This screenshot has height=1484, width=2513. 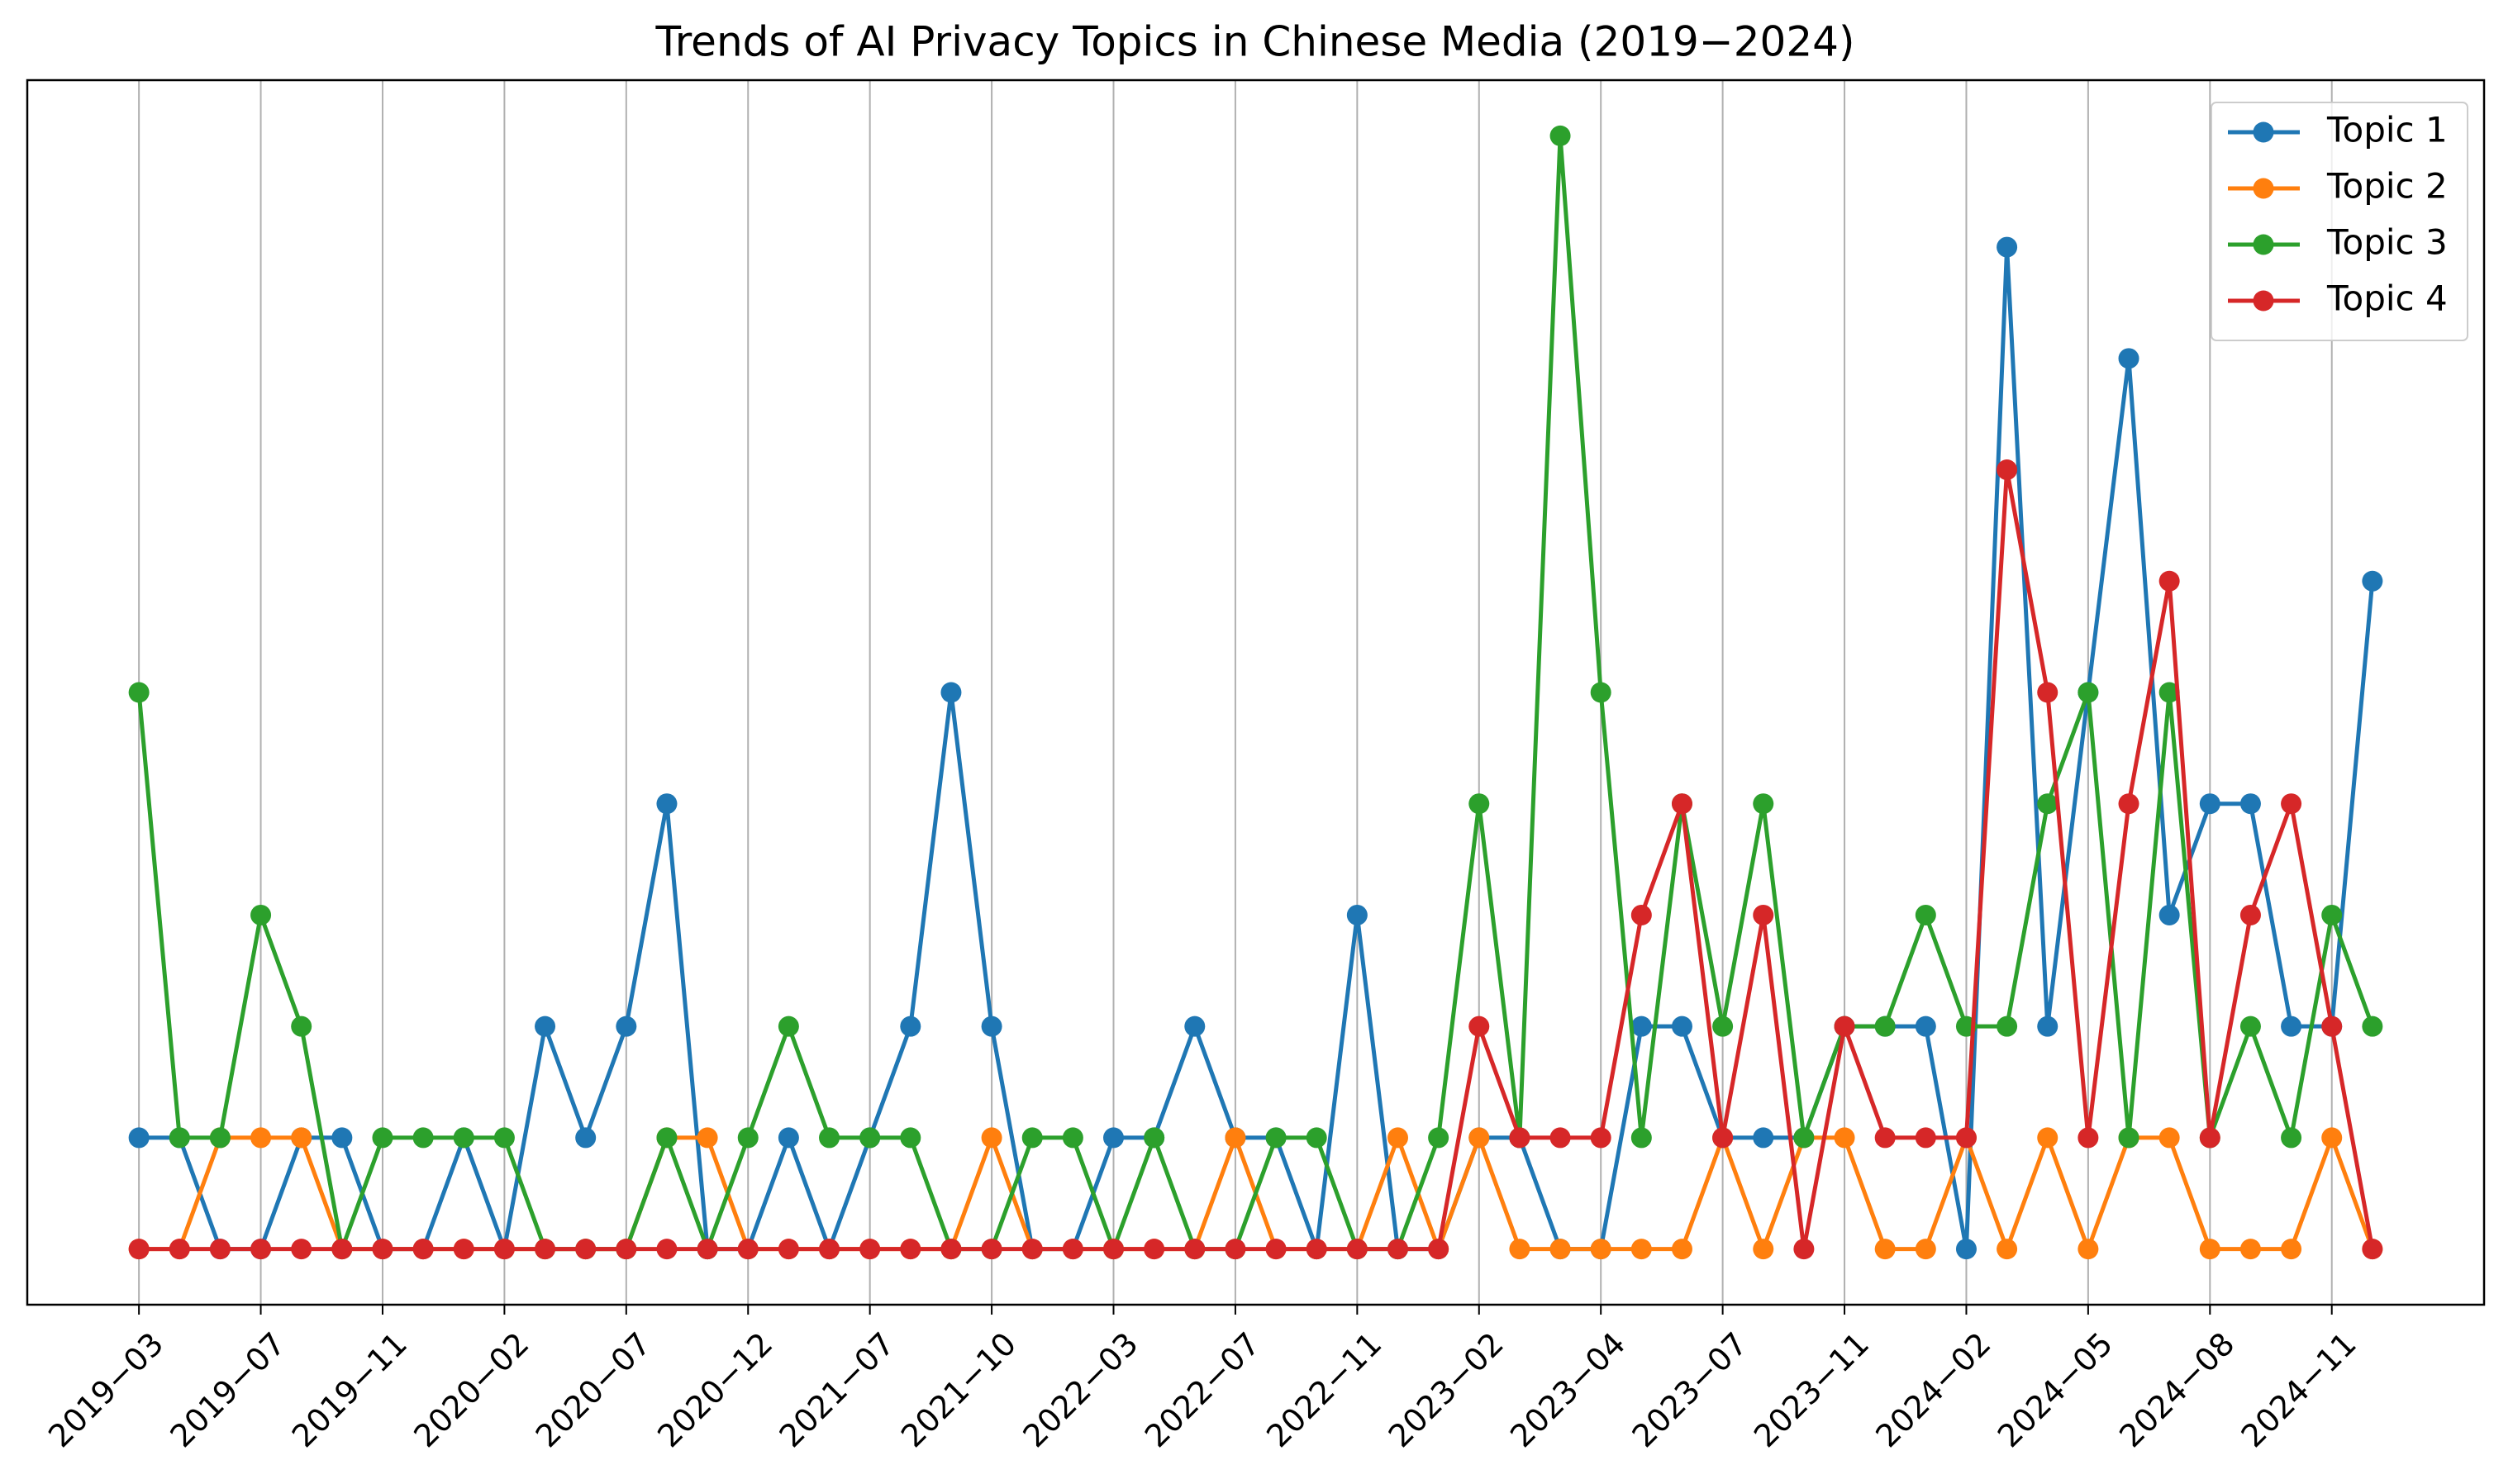 I want to click on legend: Topic 1 Topic 2 Topic 3 Topic 4, so click(x=2339, y=221).